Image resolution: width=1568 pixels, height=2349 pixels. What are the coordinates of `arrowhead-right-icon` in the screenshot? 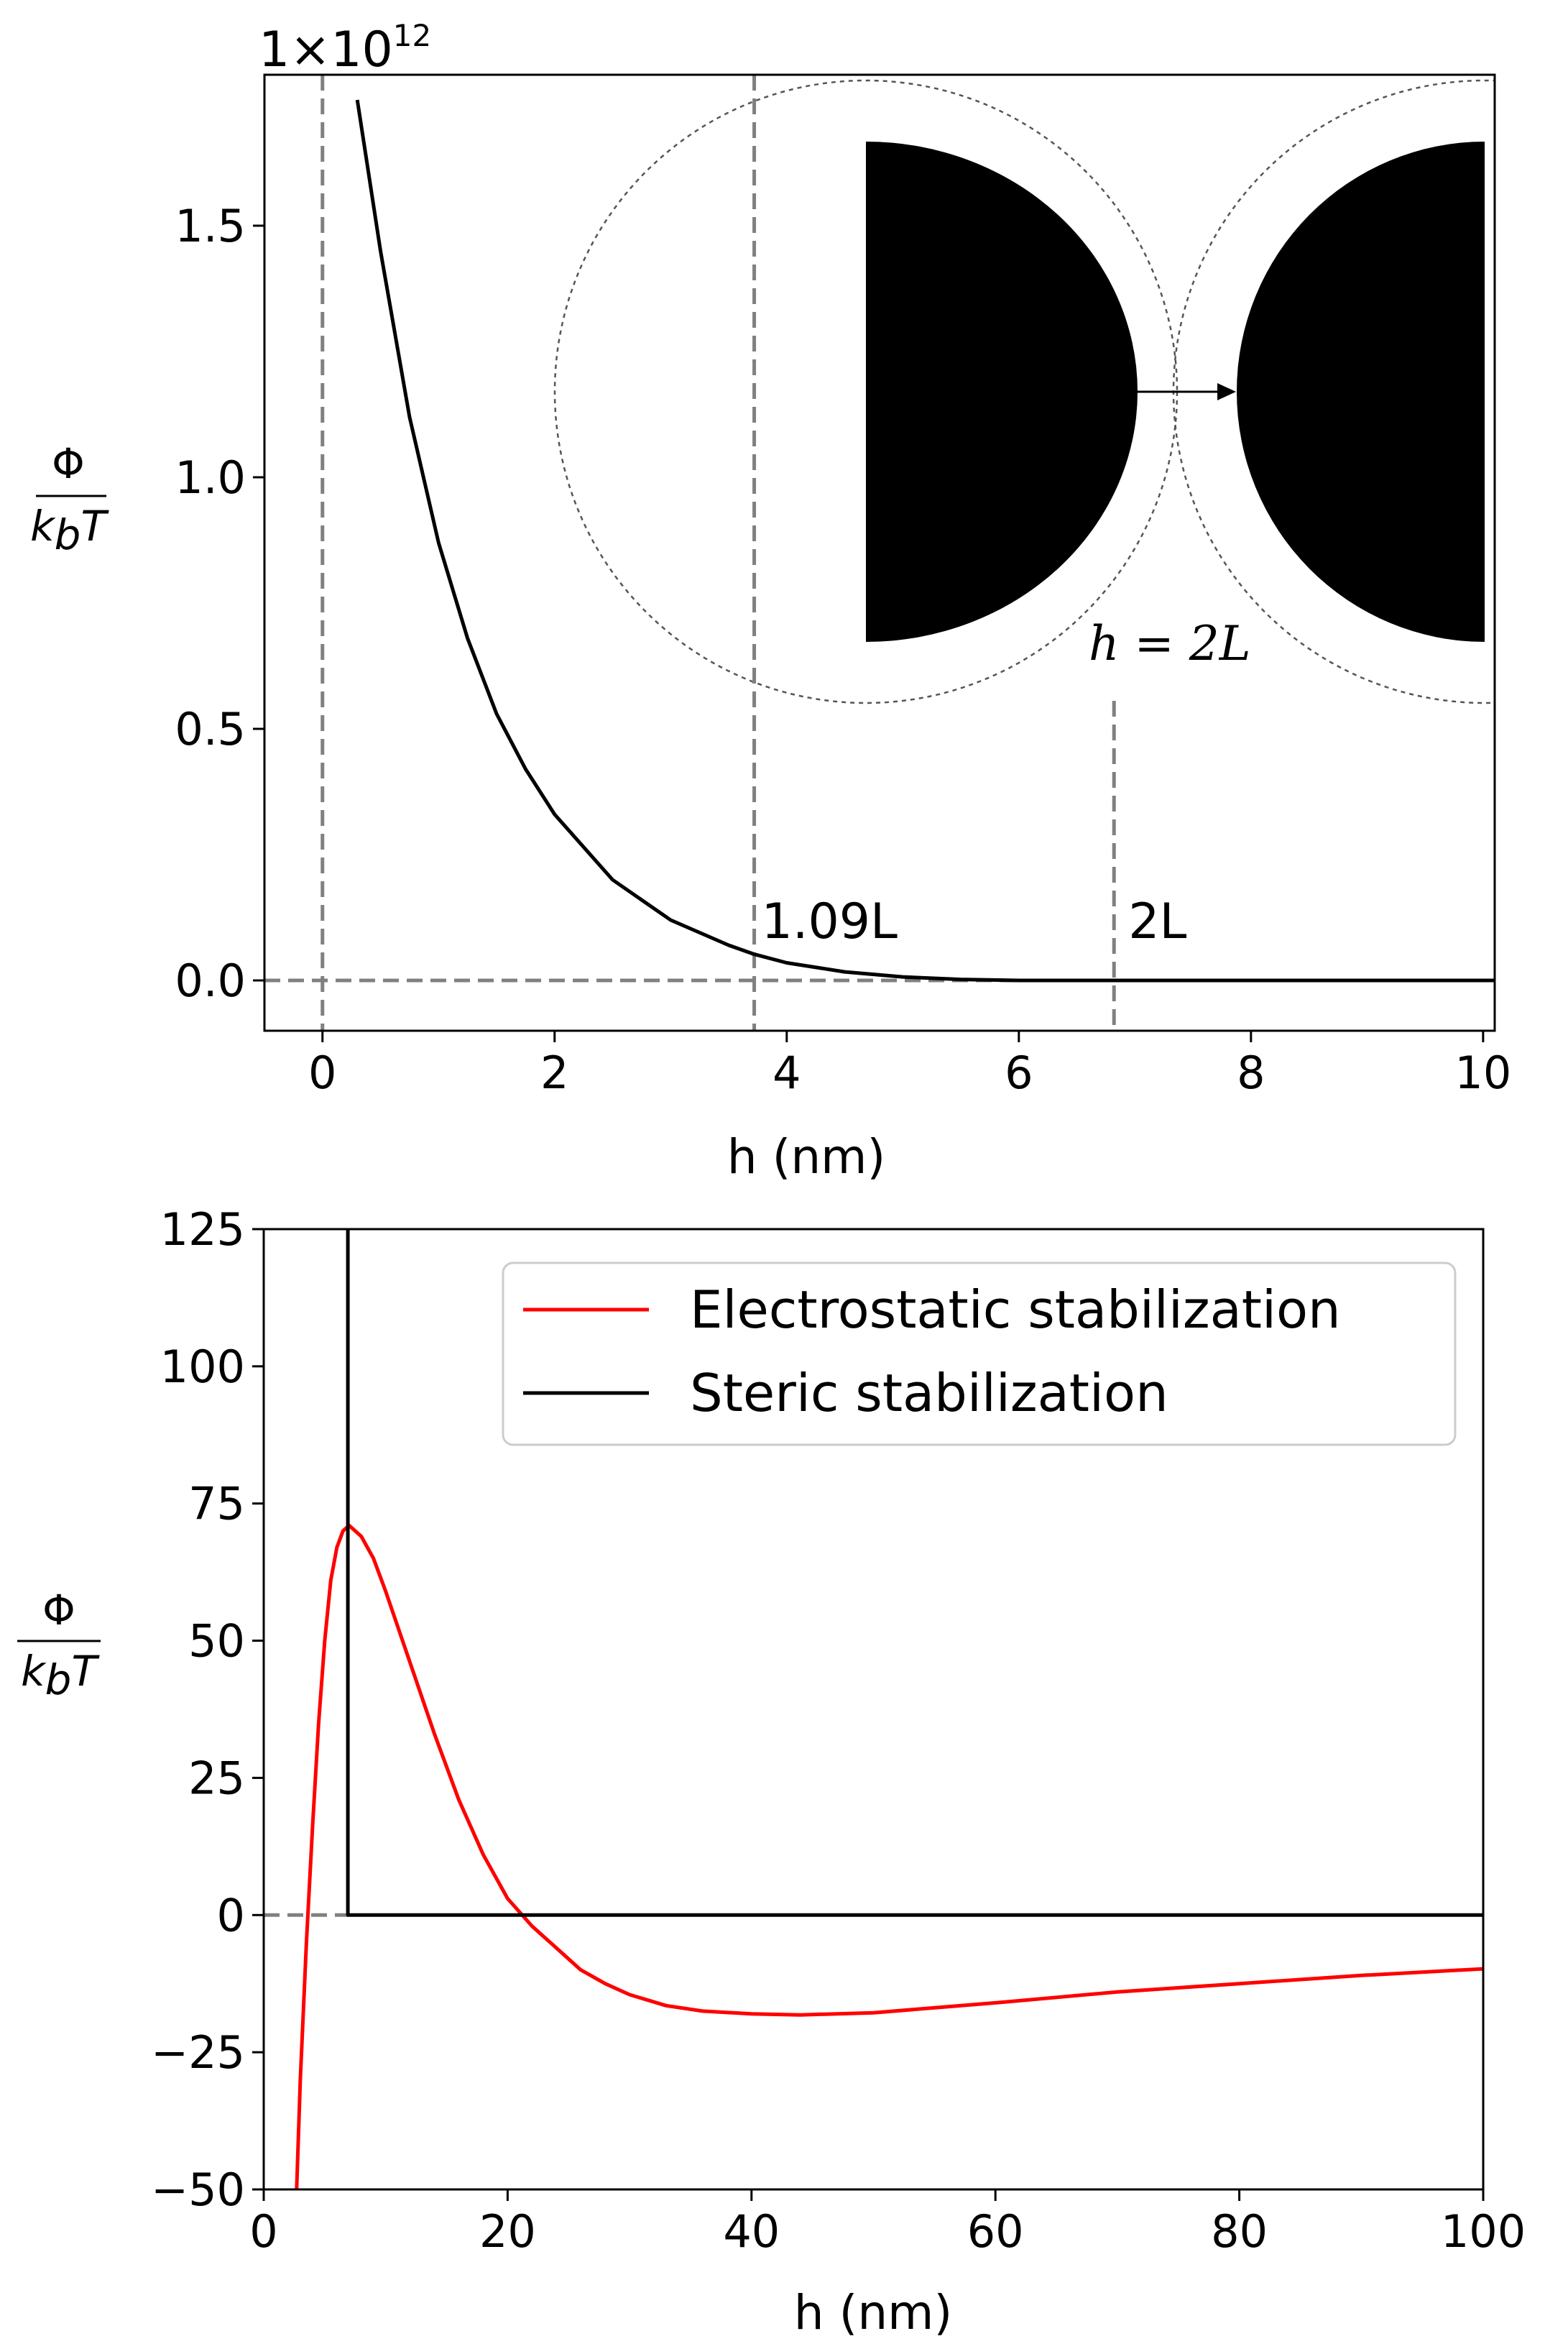 It's located at (1226, 391).